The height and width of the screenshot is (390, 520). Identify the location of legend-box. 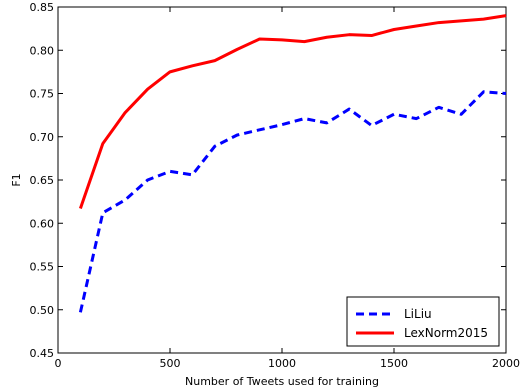
(423, 321).